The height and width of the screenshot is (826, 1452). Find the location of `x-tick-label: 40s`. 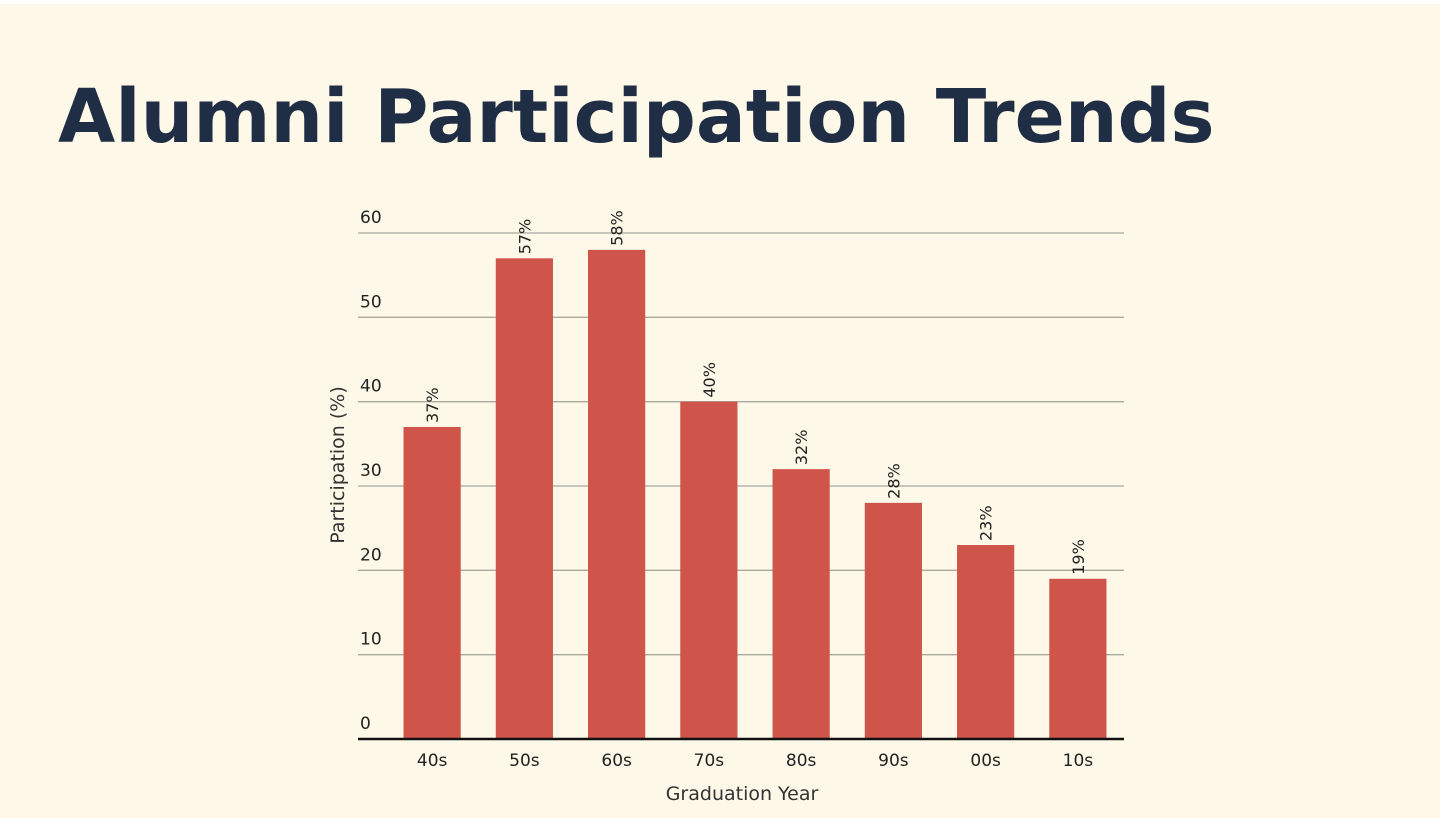

x-tick-label: 40s is located at coordinates (432, 761).